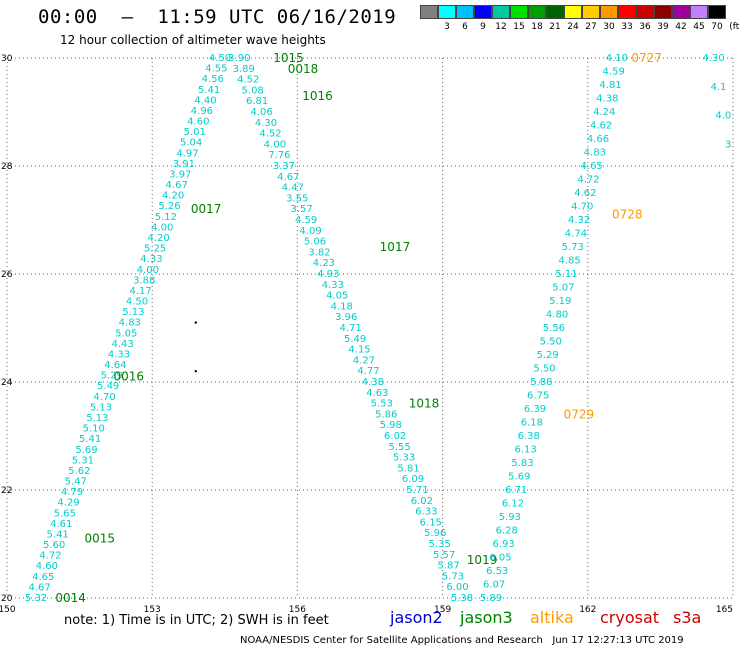  Describe the element at coordinates (47, 566) in the screenshot. I see `swh-value: 4.60` at that location.